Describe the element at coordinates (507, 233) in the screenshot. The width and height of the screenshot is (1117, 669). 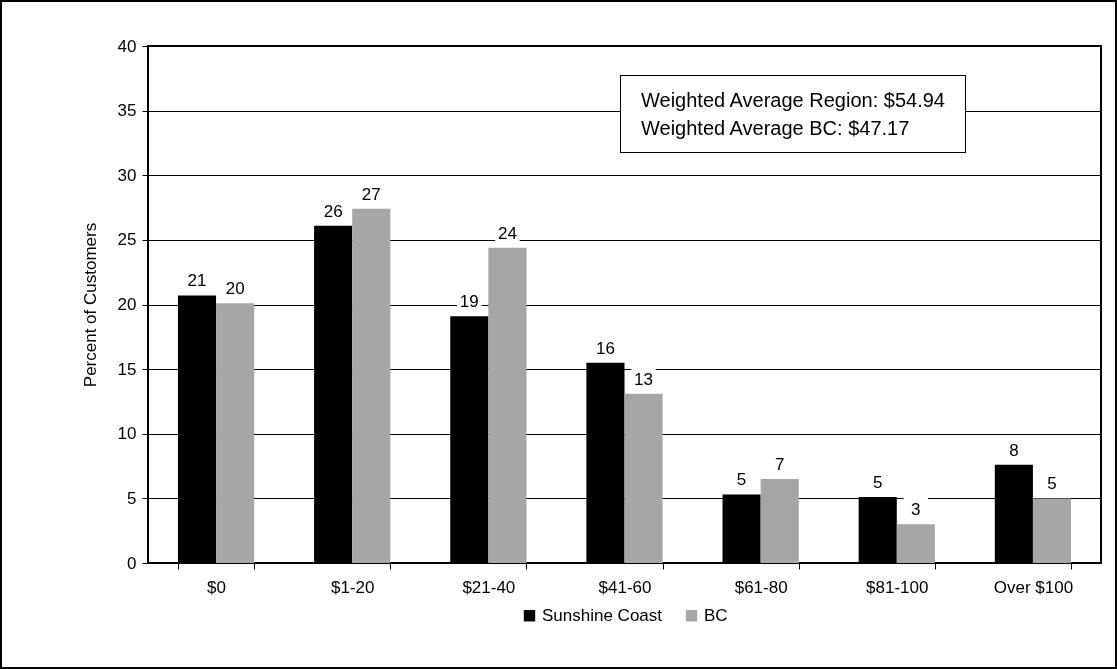
I see `data-label: 24` at that location.